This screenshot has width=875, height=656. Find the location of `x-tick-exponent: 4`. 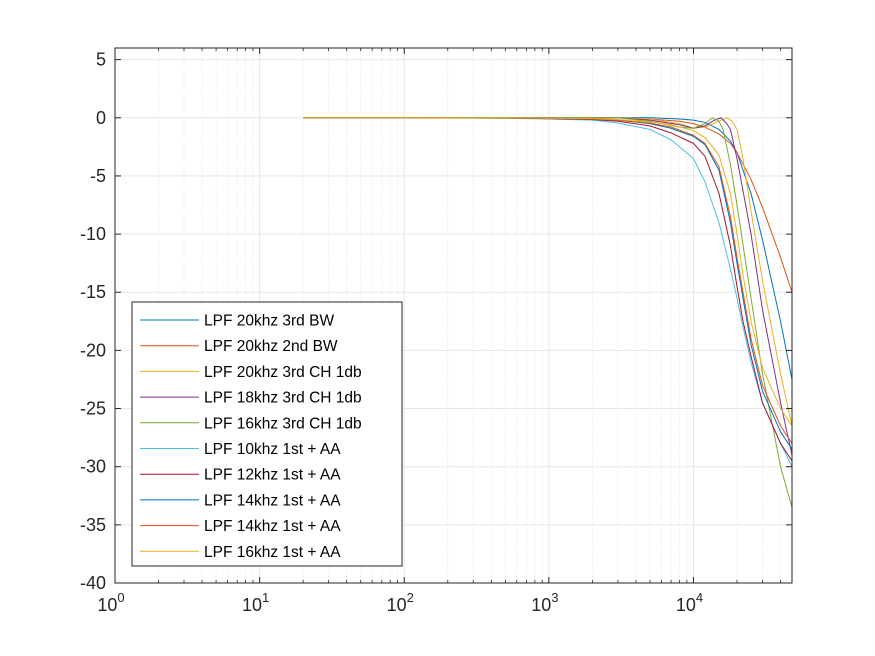

x-tick-exponent: 4 is located at coordinates (699, 597).